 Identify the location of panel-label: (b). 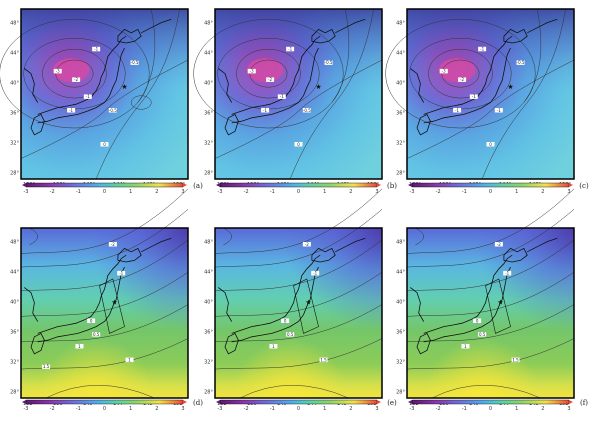
(392, 186).